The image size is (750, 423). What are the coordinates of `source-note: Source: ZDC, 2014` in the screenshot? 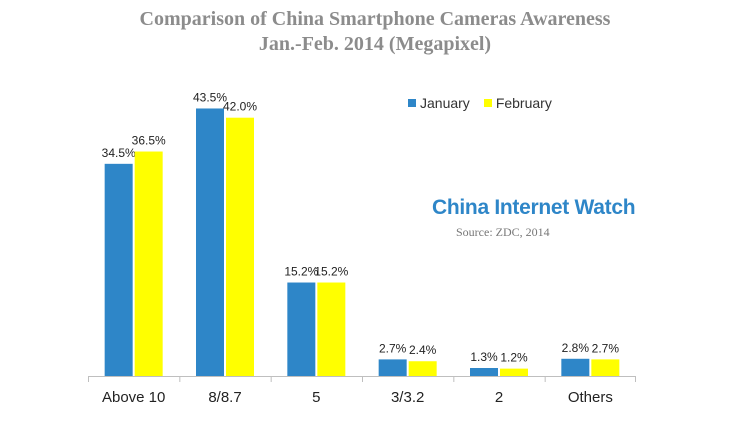 It's located at (503, 232).